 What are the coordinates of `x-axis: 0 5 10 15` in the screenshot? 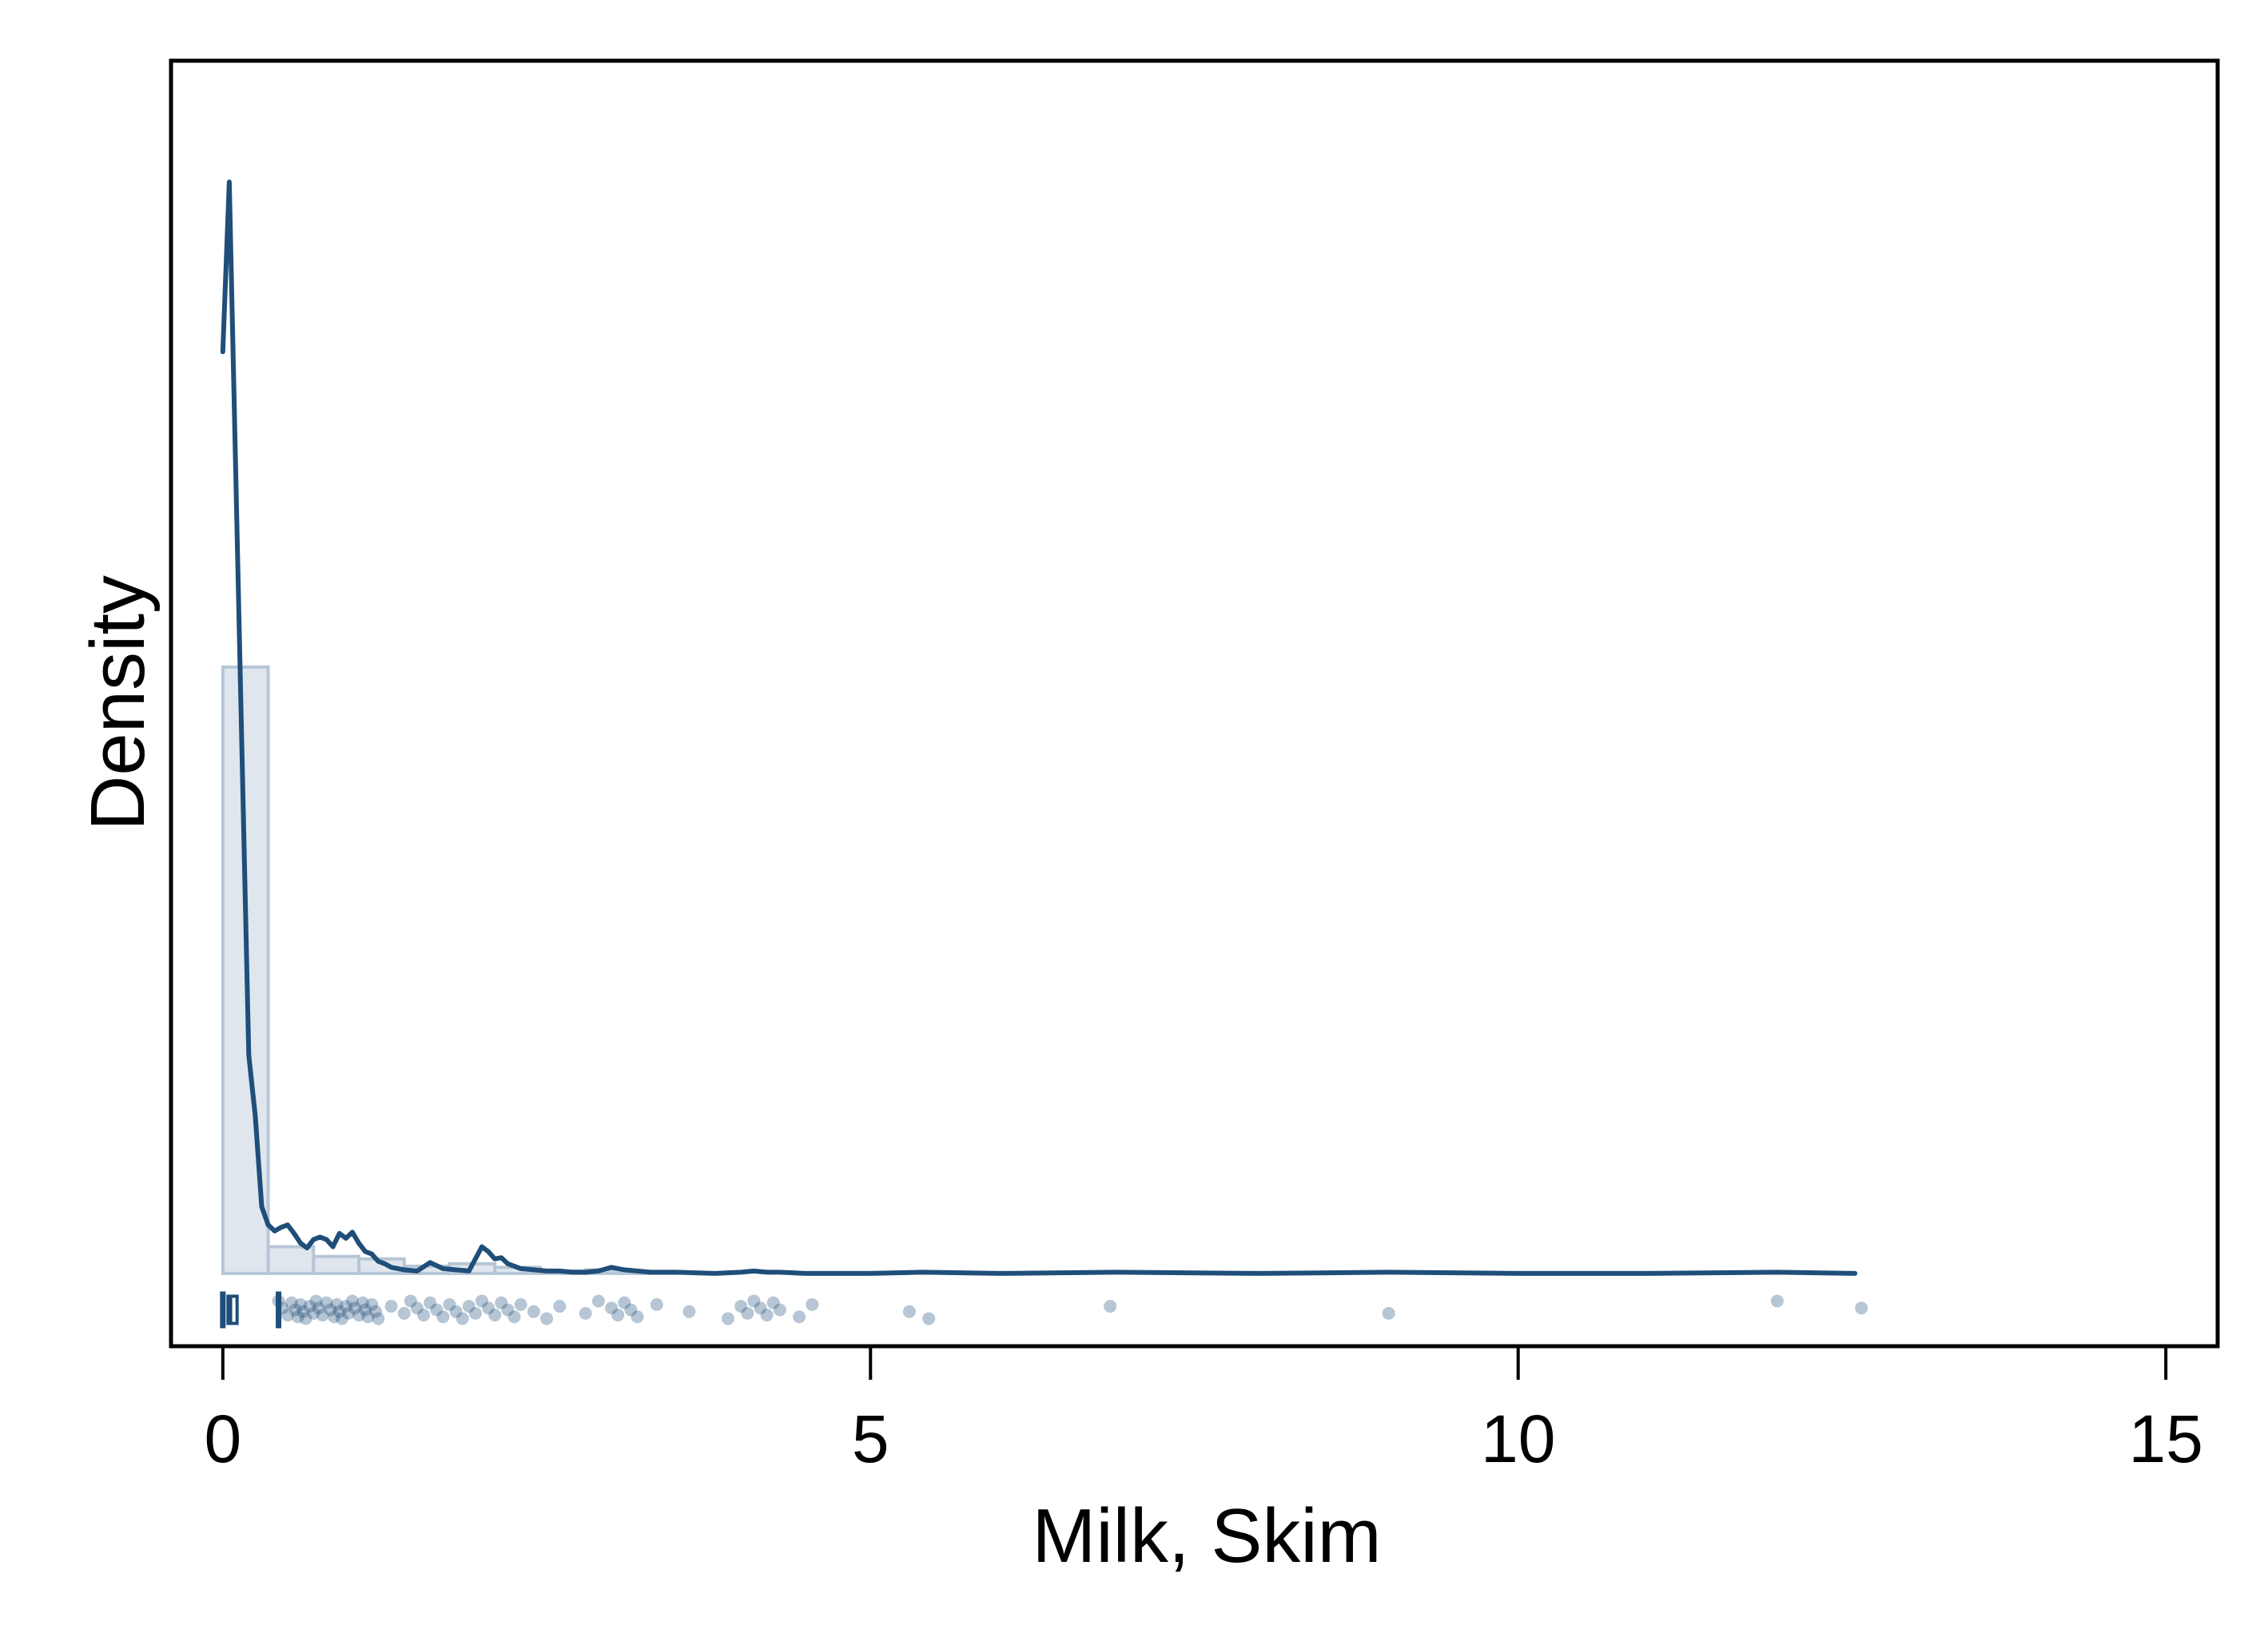 It's located at (1203, 1410).